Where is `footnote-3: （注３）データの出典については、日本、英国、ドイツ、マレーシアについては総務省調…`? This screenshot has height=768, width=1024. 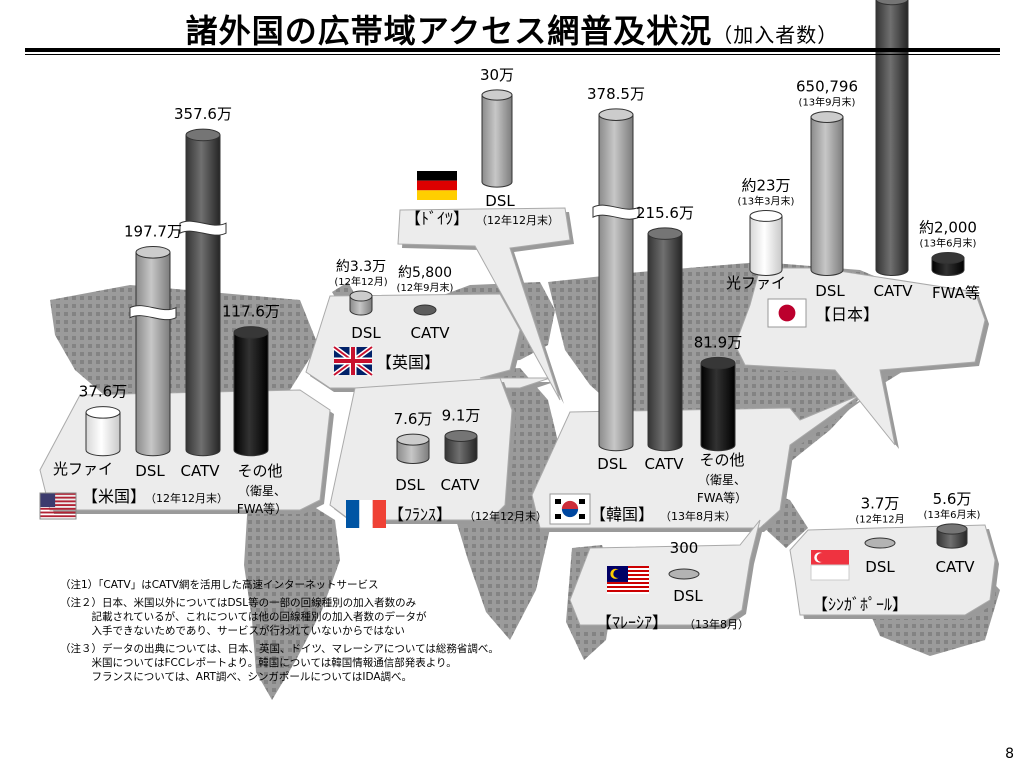 footnote-3: （注３）データの出典については、日本、英国、ドイツ、マレーシアについては総務省調… is located at coordinates (279, 663).